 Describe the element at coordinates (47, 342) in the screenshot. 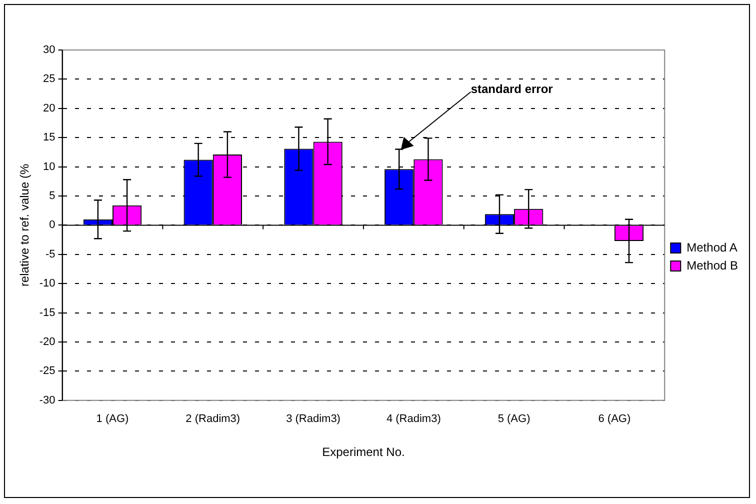

I see `y-tick-label: -20` at that location.